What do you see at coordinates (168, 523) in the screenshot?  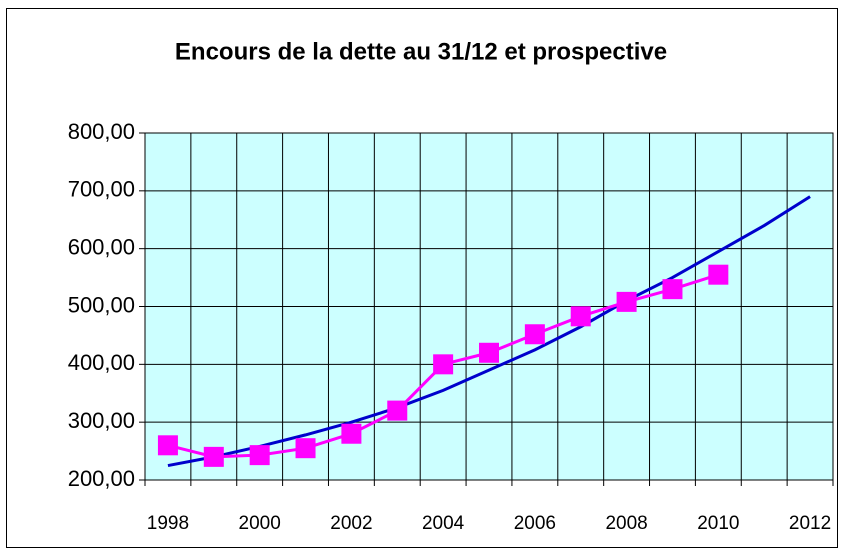 I see `x-tick-label: 1998` at bounding box center [168, 523].